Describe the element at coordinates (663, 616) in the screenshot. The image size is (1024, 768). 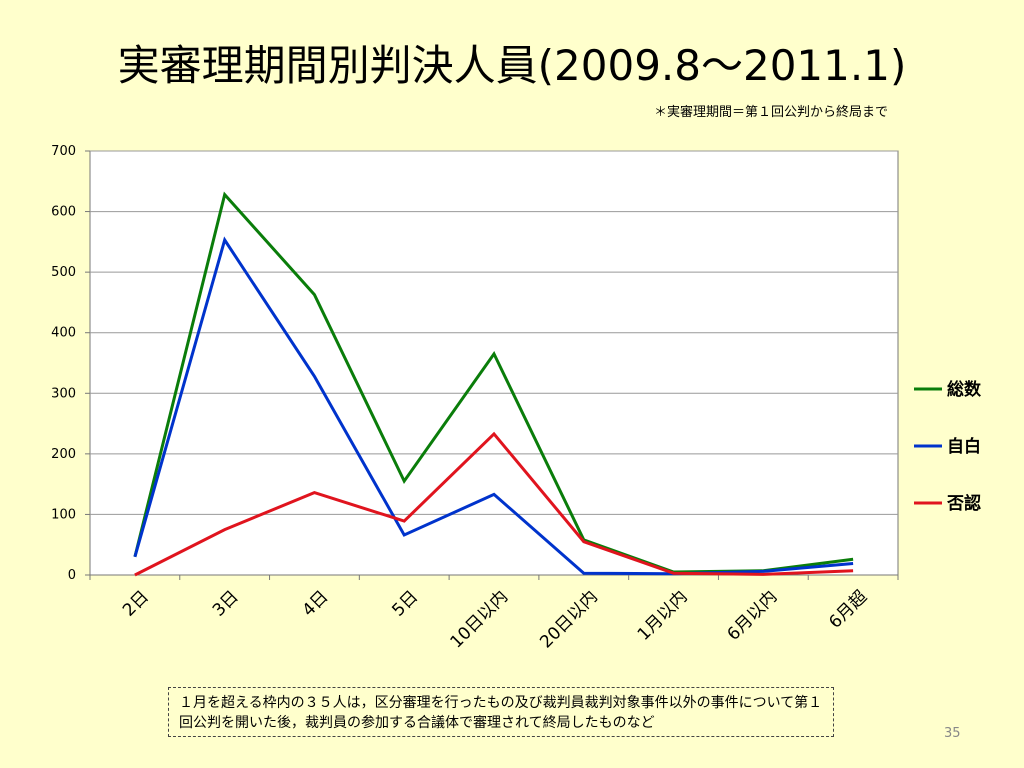
I see `x-tick-label: 1月以内` at that location.